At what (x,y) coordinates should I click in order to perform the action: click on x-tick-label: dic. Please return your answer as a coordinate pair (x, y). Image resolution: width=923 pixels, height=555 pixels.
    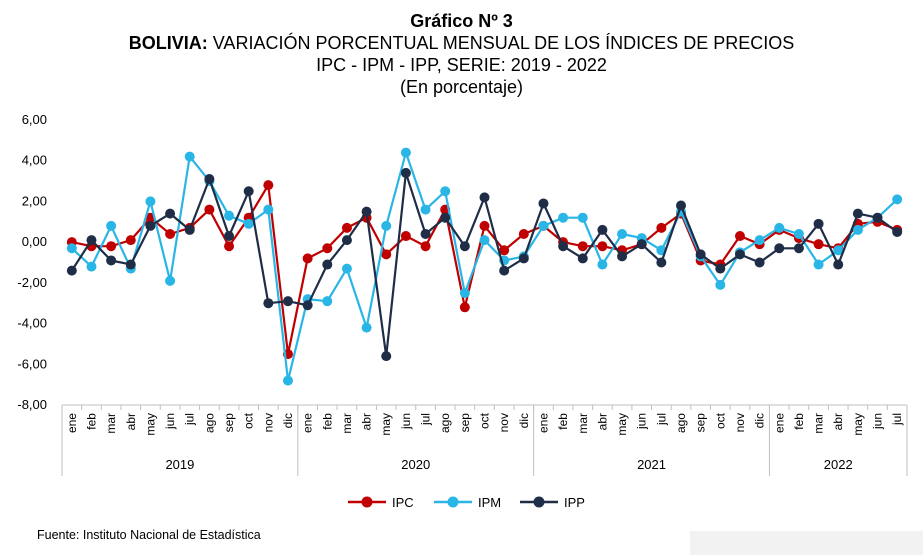
    Looking at the image, I should click on (524, 420).